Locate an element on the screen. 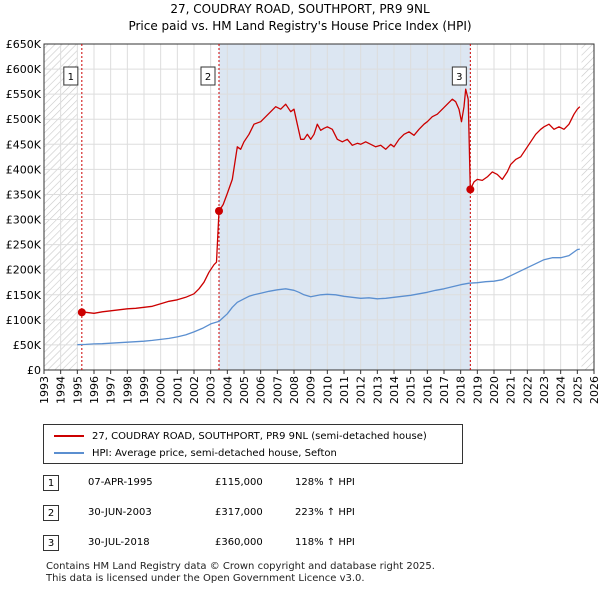  sale-label-text: 2 is located at coordinates (208, 77).